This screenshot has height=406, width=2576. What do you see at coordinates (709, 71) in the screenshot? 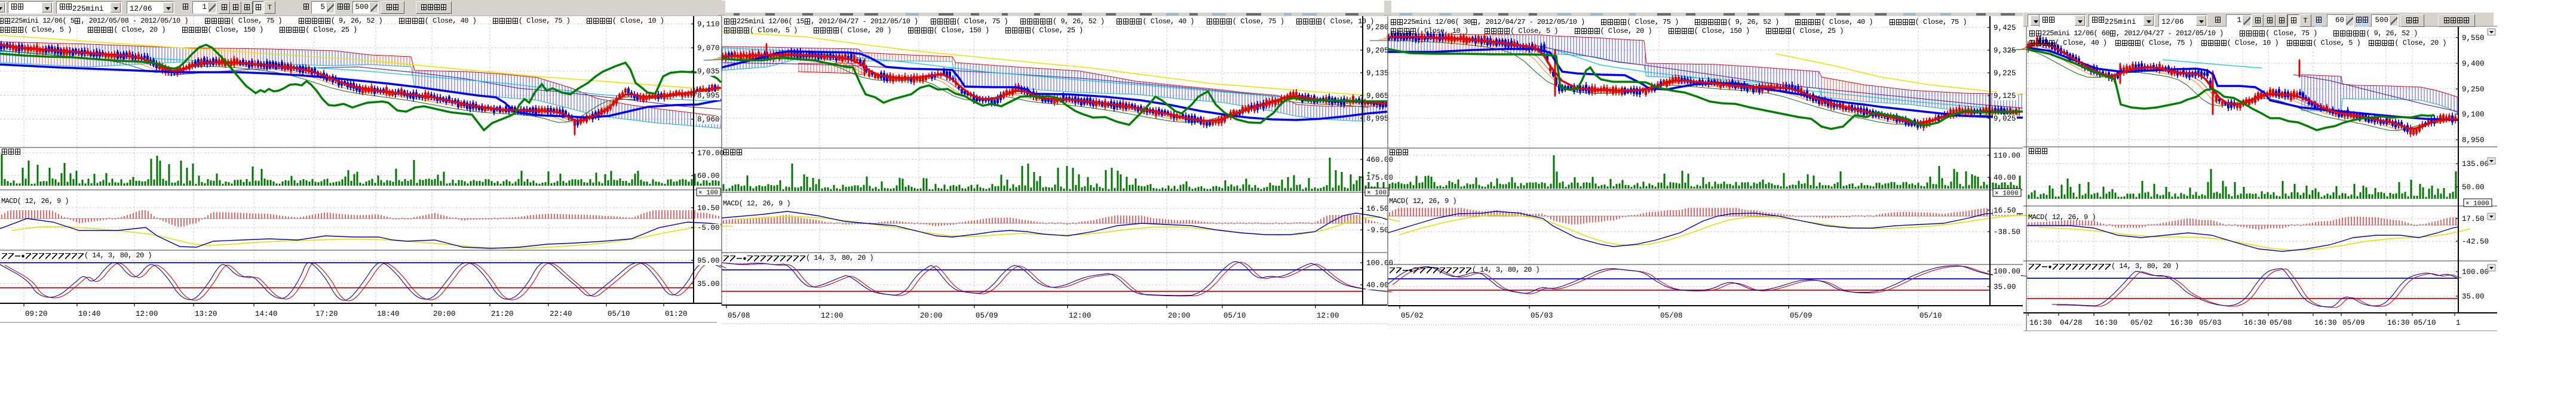
I see `svg-text: 9,035` at bounding box center [709, 71].